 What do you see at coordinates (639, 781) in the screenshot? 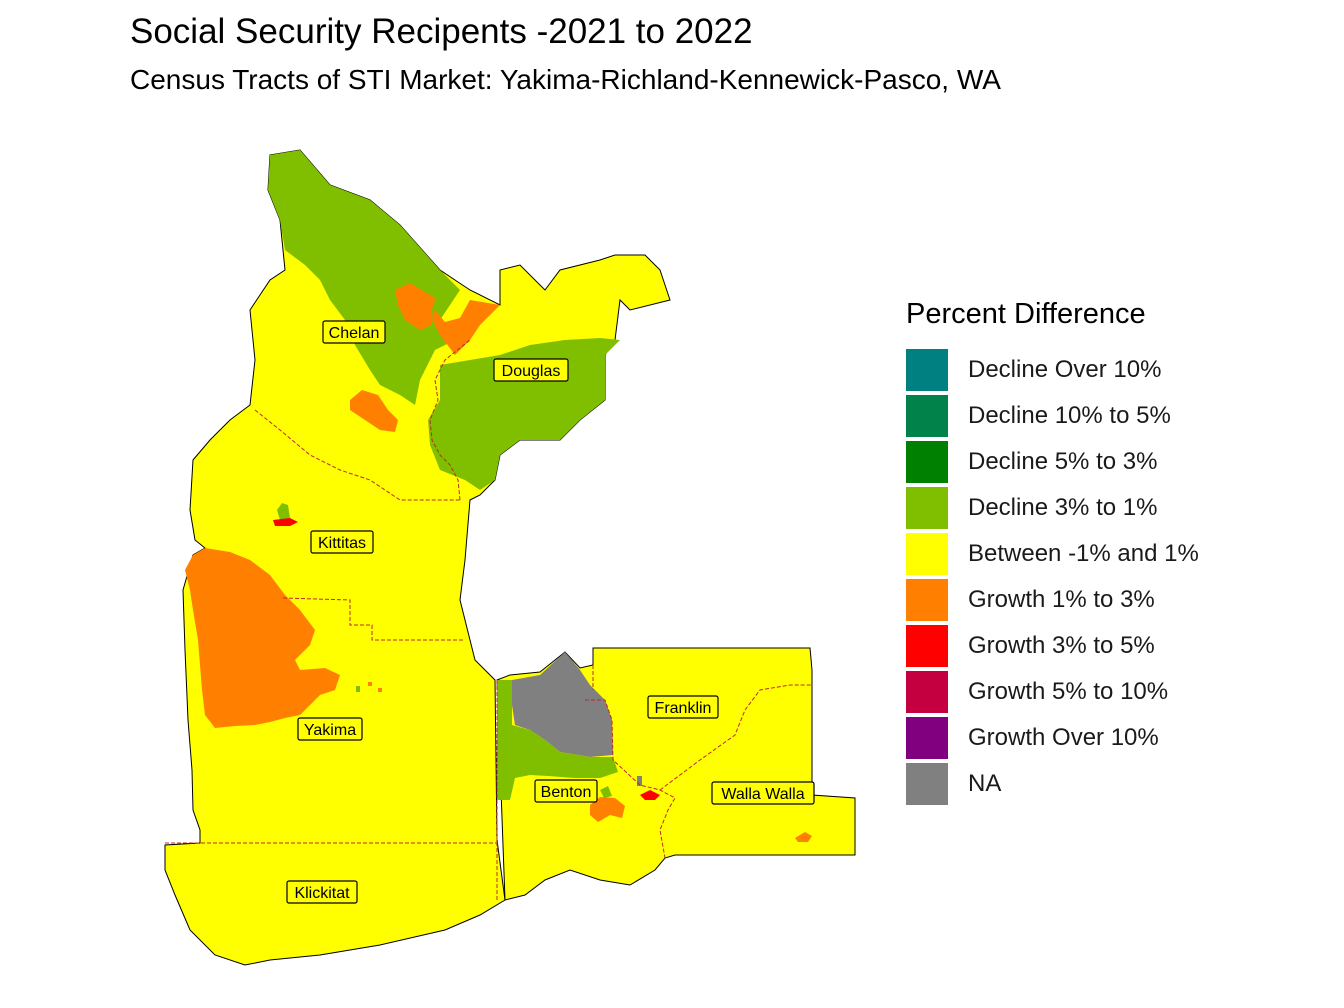
I see `tract-pasco-na` at bounding box center [639, 781].